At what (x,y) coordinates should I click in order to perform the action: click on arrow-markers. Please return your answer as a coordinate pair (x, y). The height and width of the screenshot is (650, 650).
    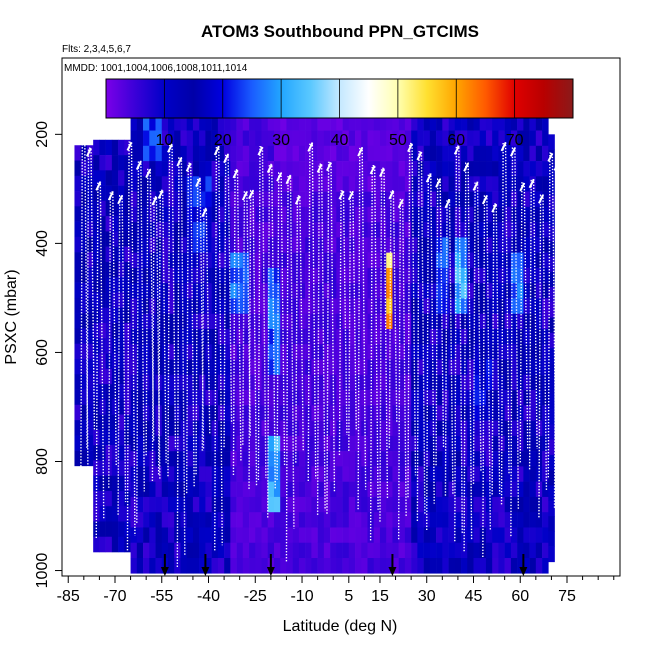
    Looking at the image, I should click on (344, 565).